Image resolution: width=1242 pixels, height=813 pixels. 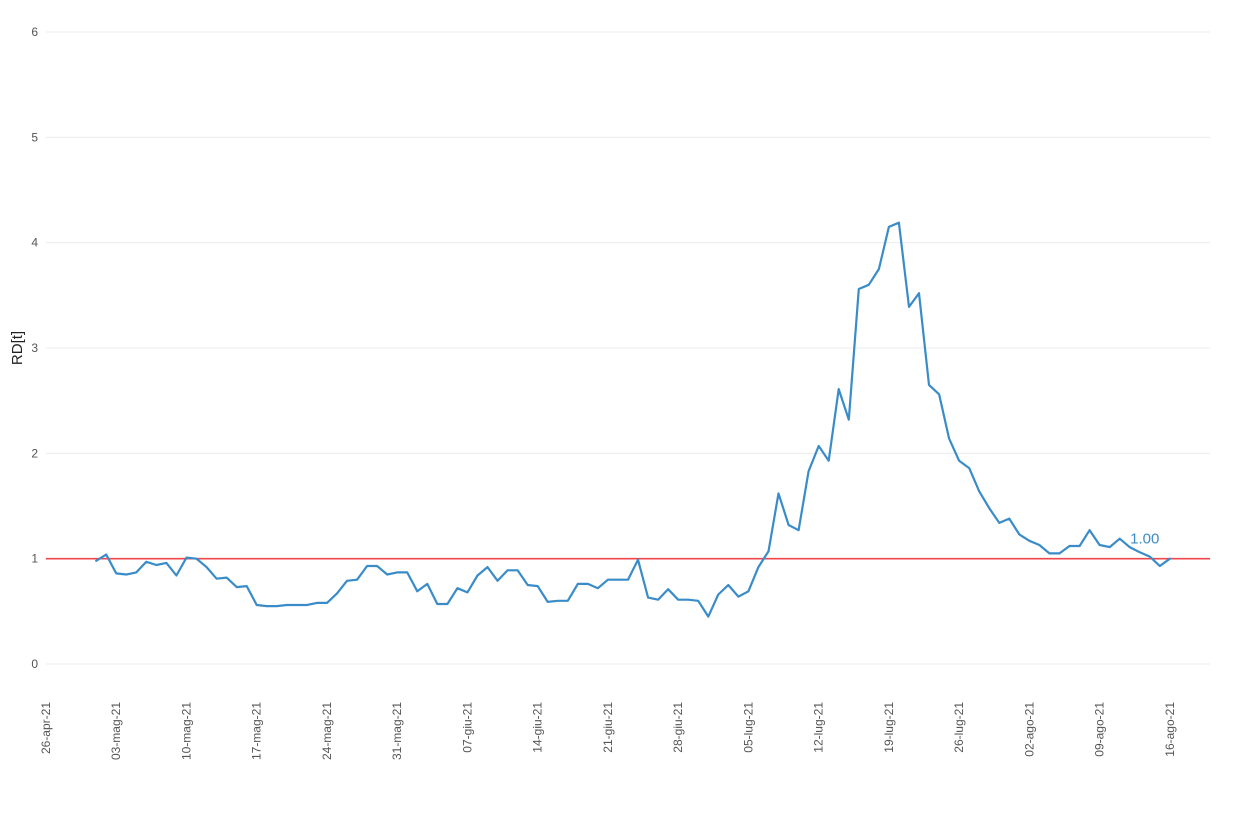 I want to click on y-axis-tick-labels: 0 1 2 3 4 5 6, so click(x=34, y=348).